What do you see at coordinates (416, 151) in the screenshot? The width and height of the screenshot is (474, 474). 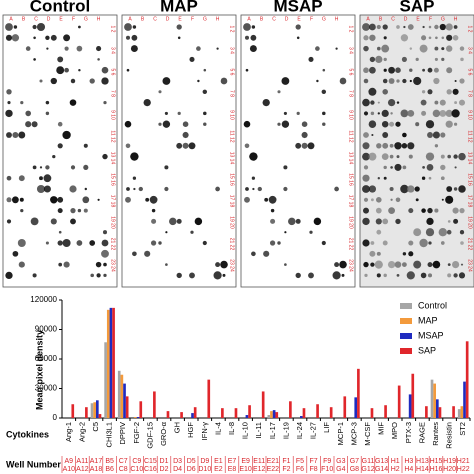 I see `panel-frame` at bounding box center [416, 151].